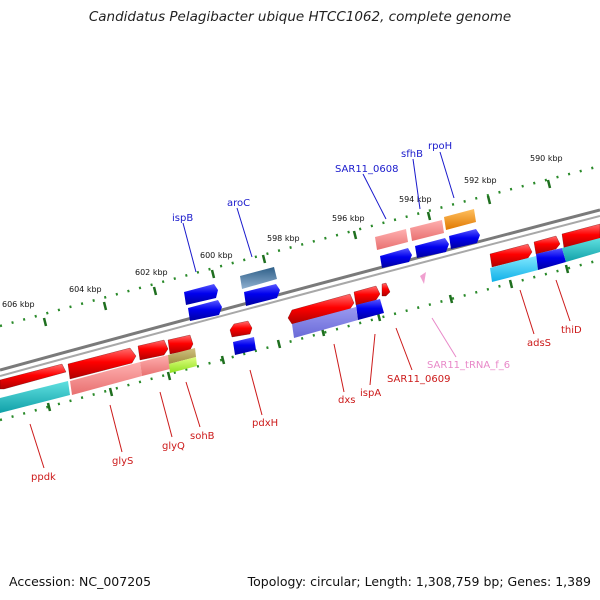  I want to click on gene-sfhB-band, so click(427, 230).